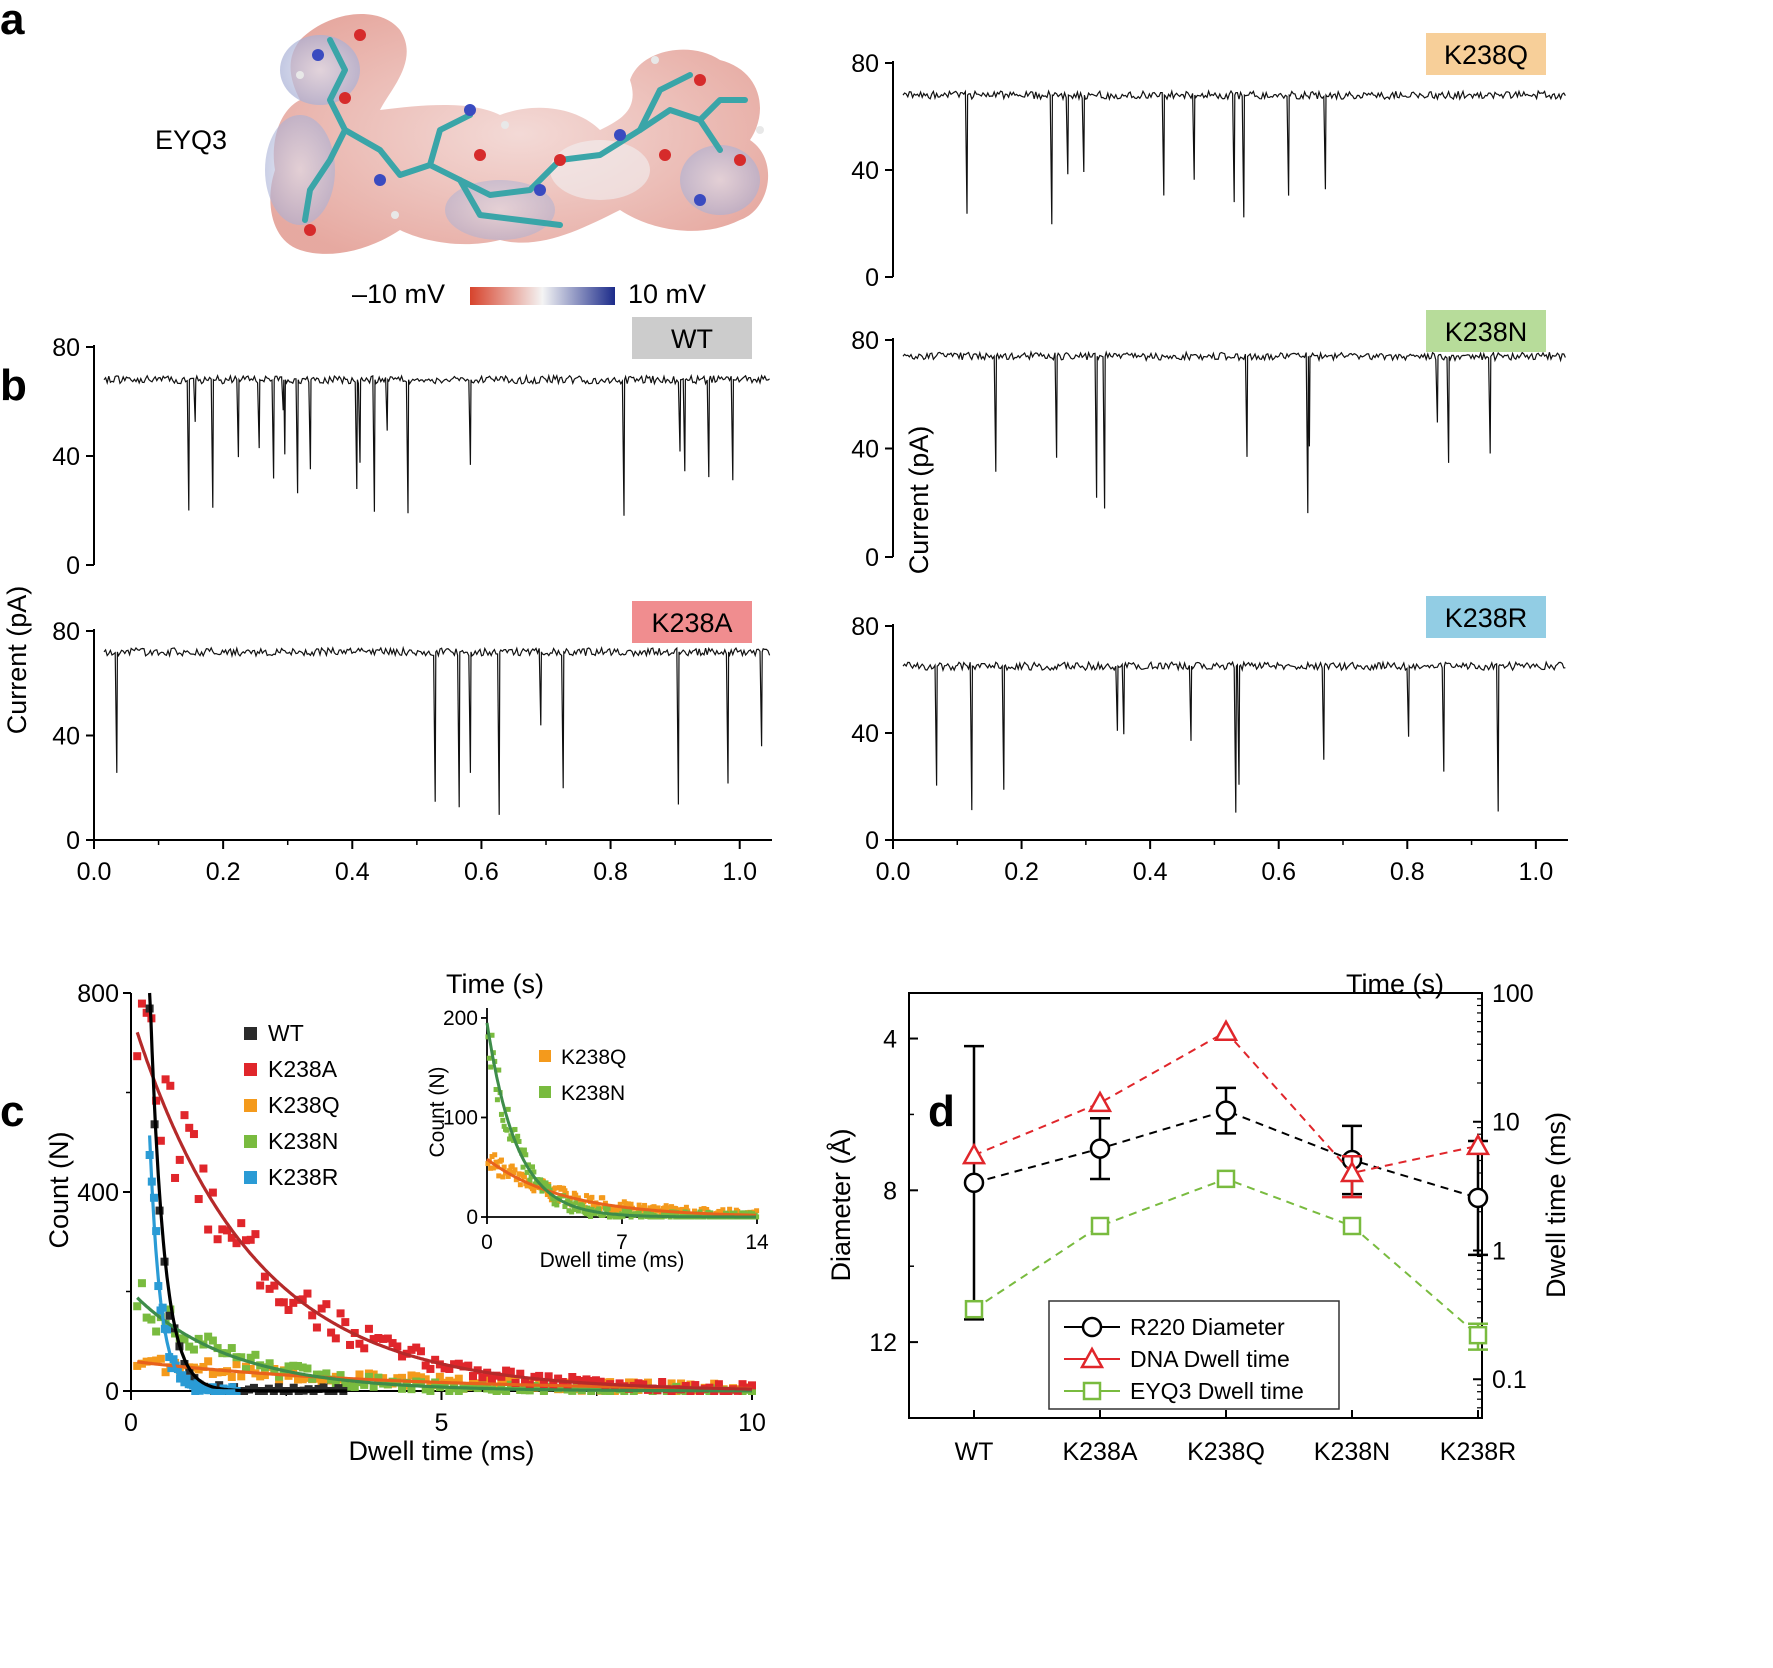 This screenshot has height=1668, width=1773. I want to click on legend-marker-K238N, so click(250, 1141).